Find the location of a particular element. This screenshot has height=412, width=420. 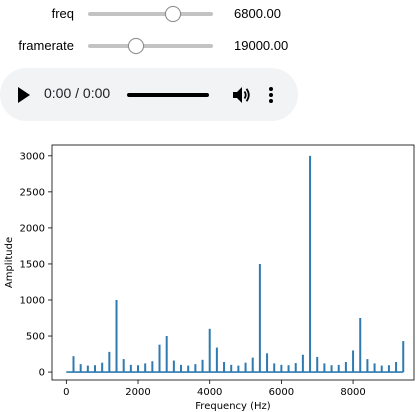

y-tick-label: 3000 is located at coordinates (32, 156).